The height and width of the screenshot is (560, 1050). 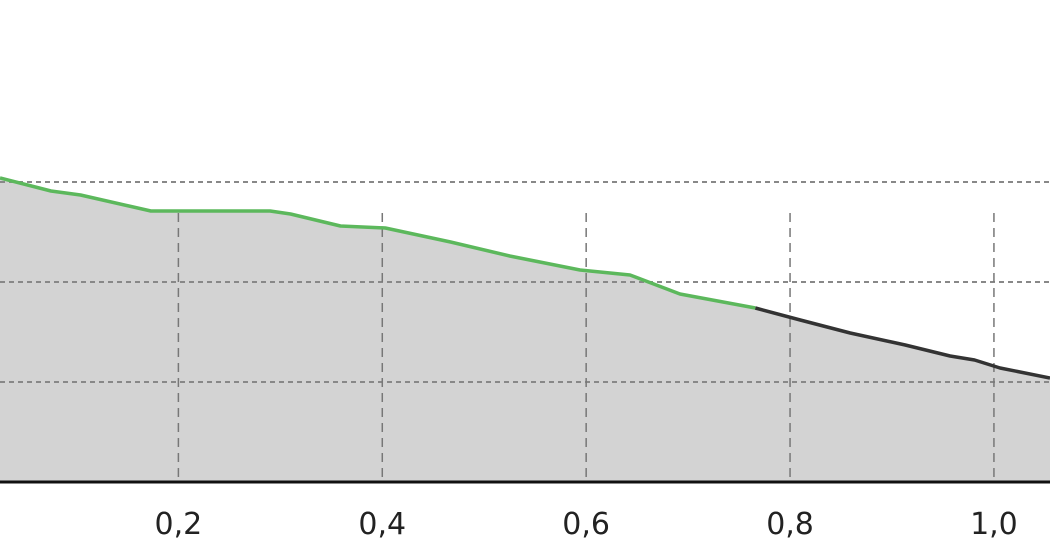 I want to click on x-tick-label: 0,4, so click(x=382, y=524).